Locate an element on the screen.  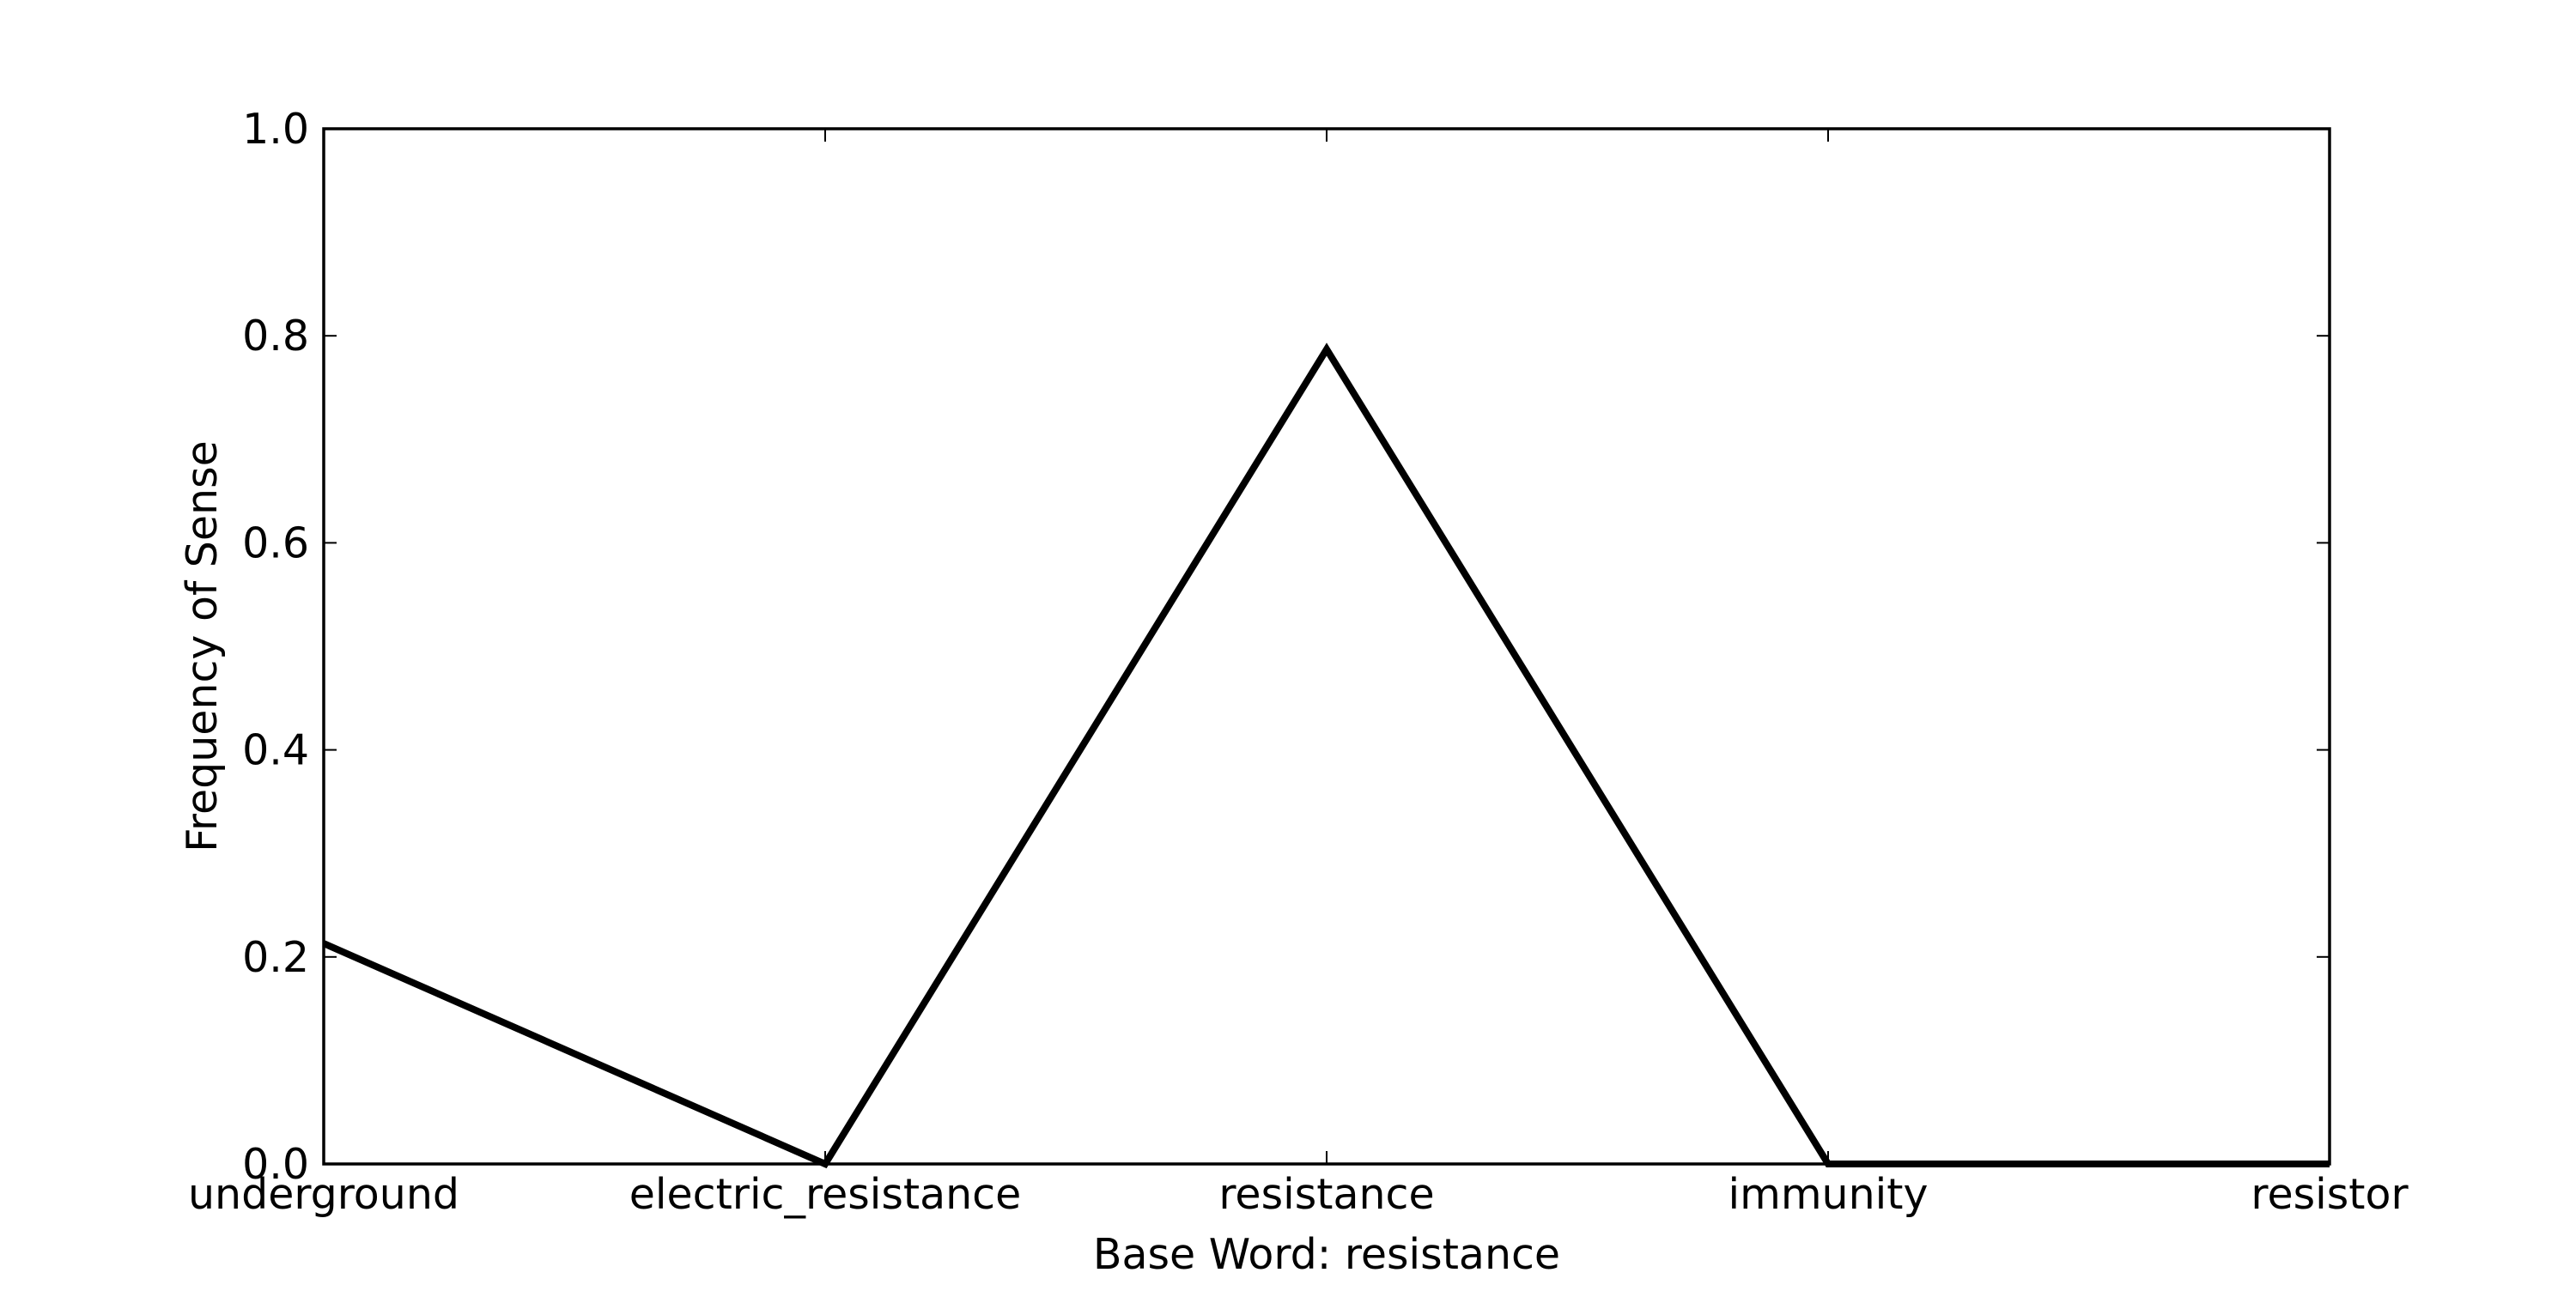
y-tick-label: 0.6 is located at coordinates (275, 543).